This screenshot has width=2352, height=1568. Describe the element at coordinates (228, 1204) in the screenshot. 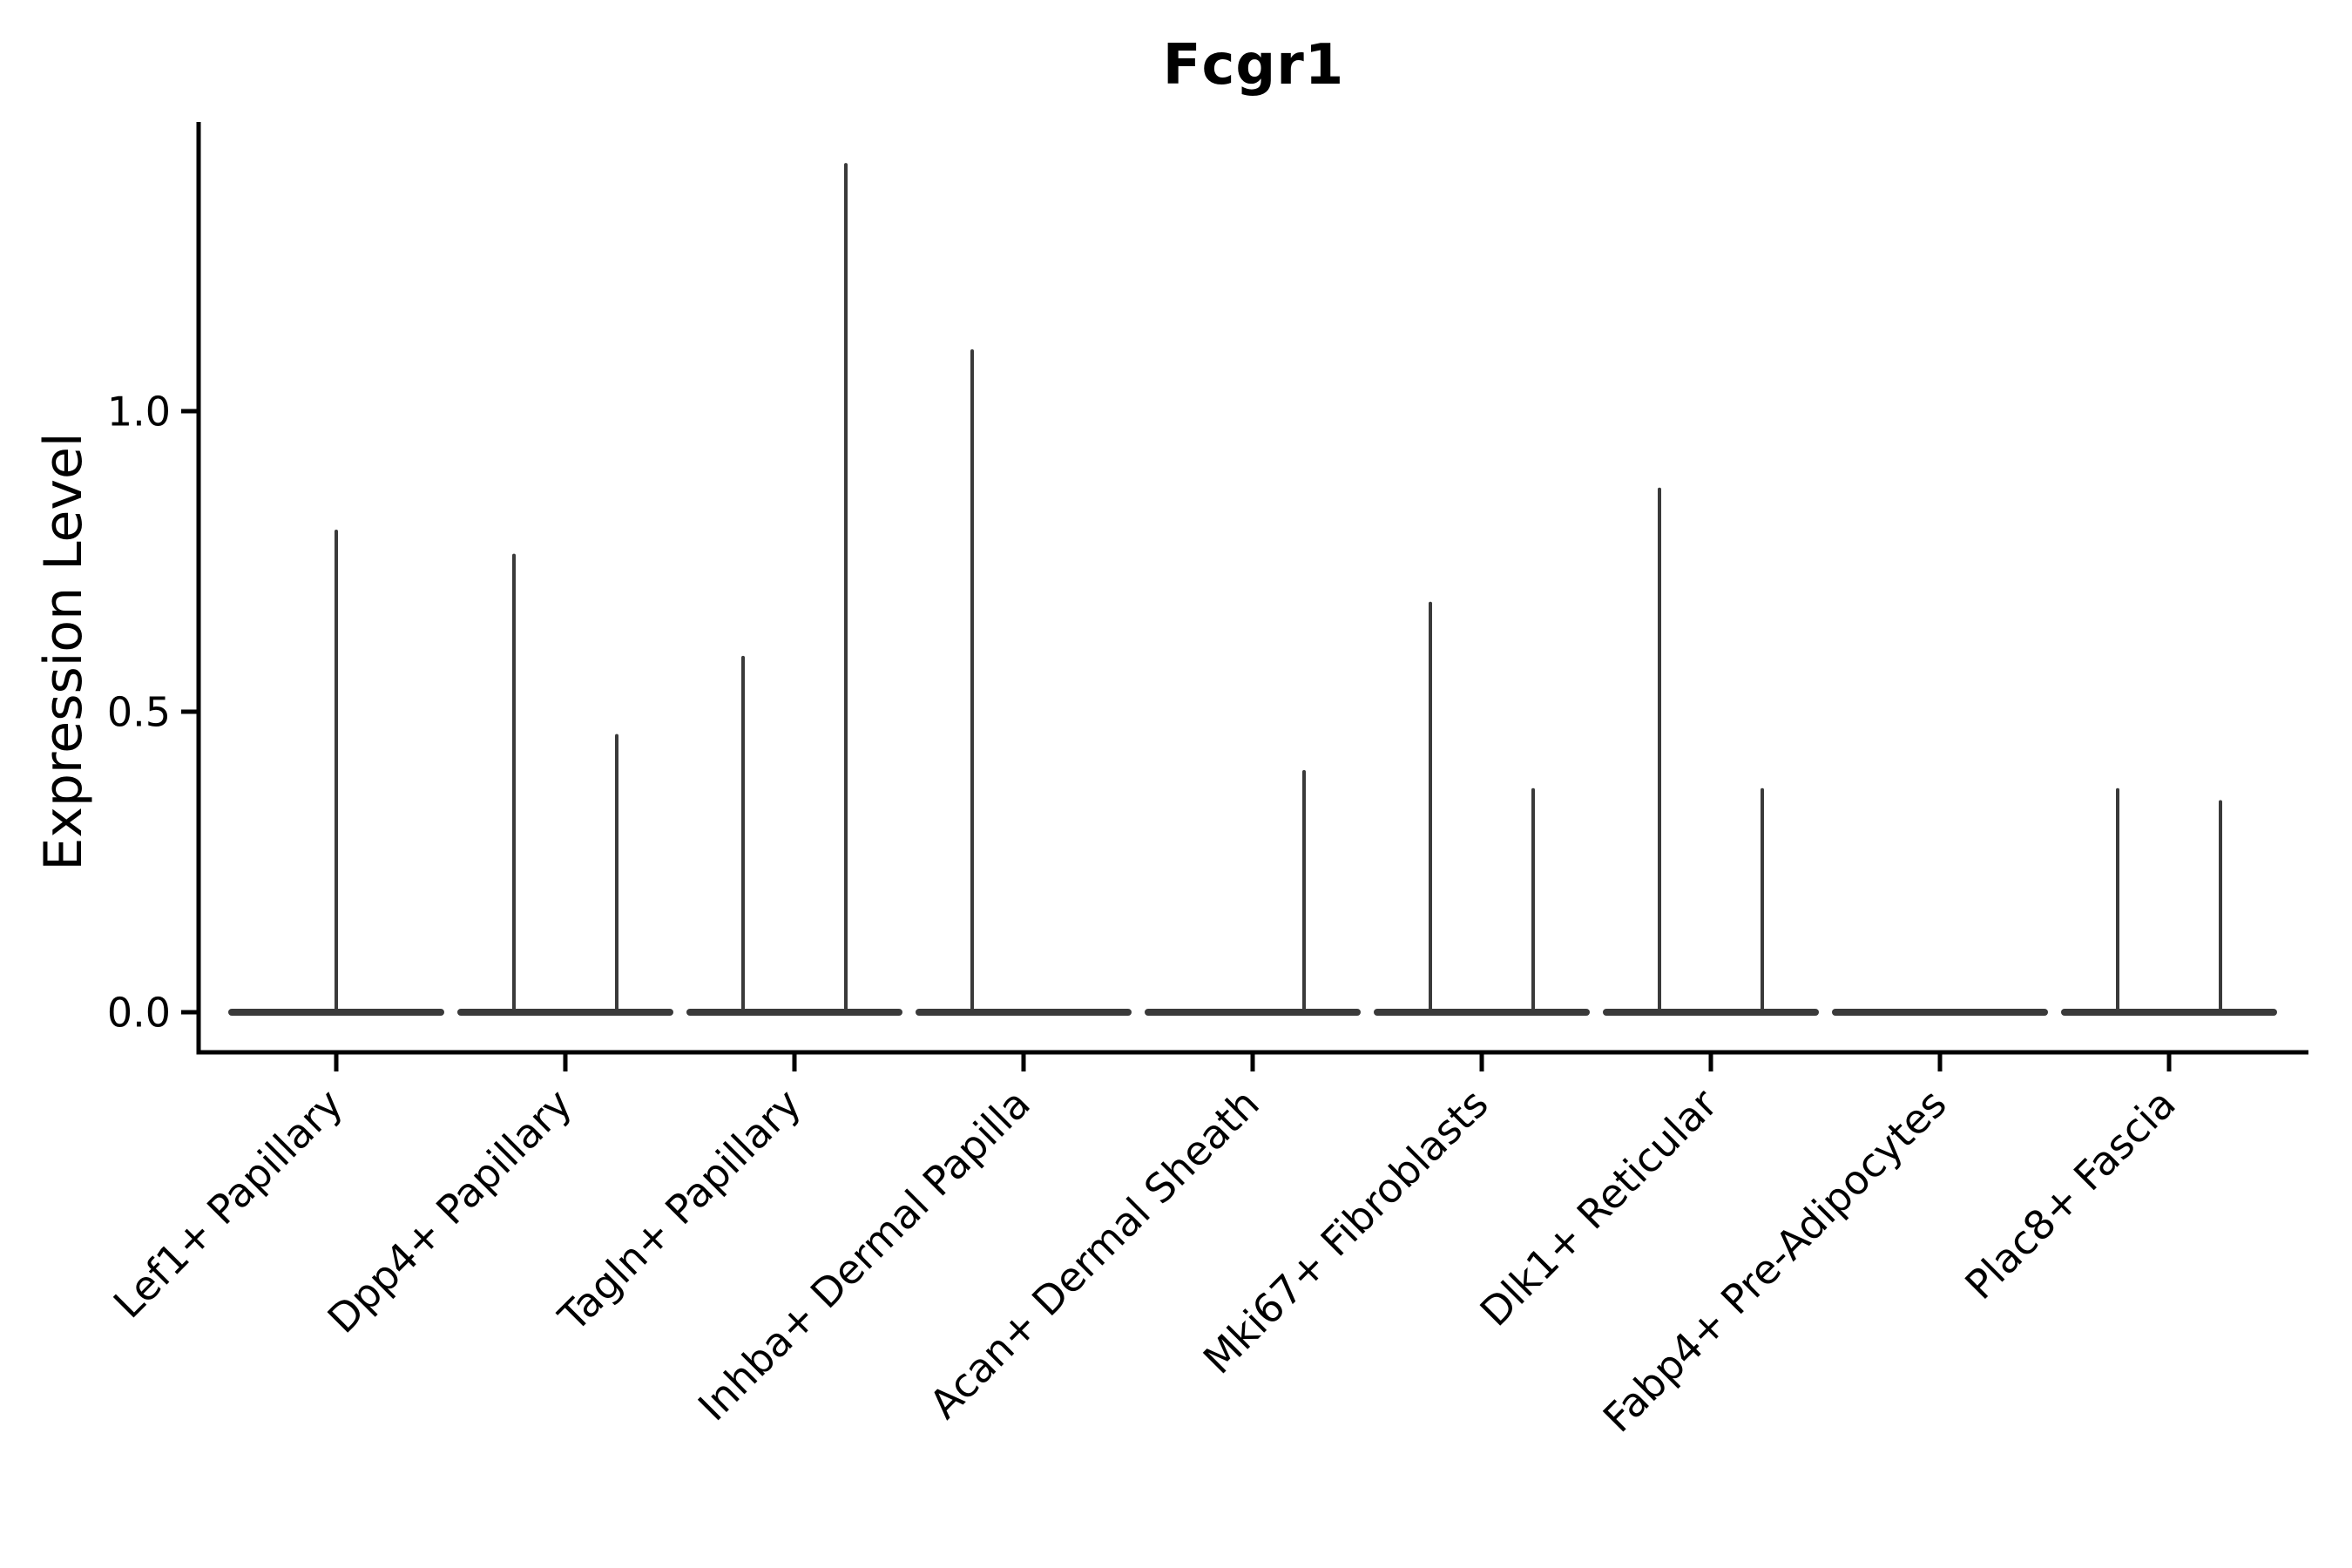

I see `x-tick-label: Lef1+ Papillary` at that location.